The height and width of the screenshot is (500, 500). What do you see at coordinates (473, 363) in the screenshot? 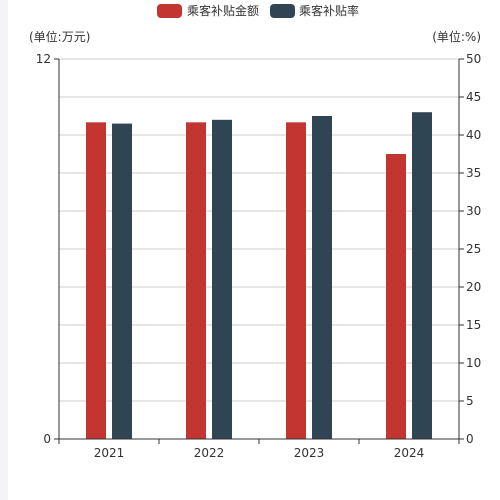
I see `y-right-tick-label: 10` at bounding box center [473, 363].